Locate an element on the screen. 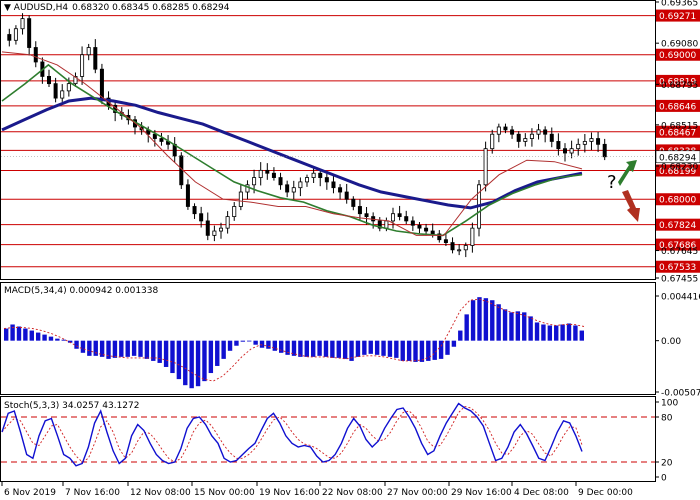 The width and height of the screenshot is (700, 500). macd-axis: 0.004416 0.00 -0.005074 is located at coordinates (677, 346).